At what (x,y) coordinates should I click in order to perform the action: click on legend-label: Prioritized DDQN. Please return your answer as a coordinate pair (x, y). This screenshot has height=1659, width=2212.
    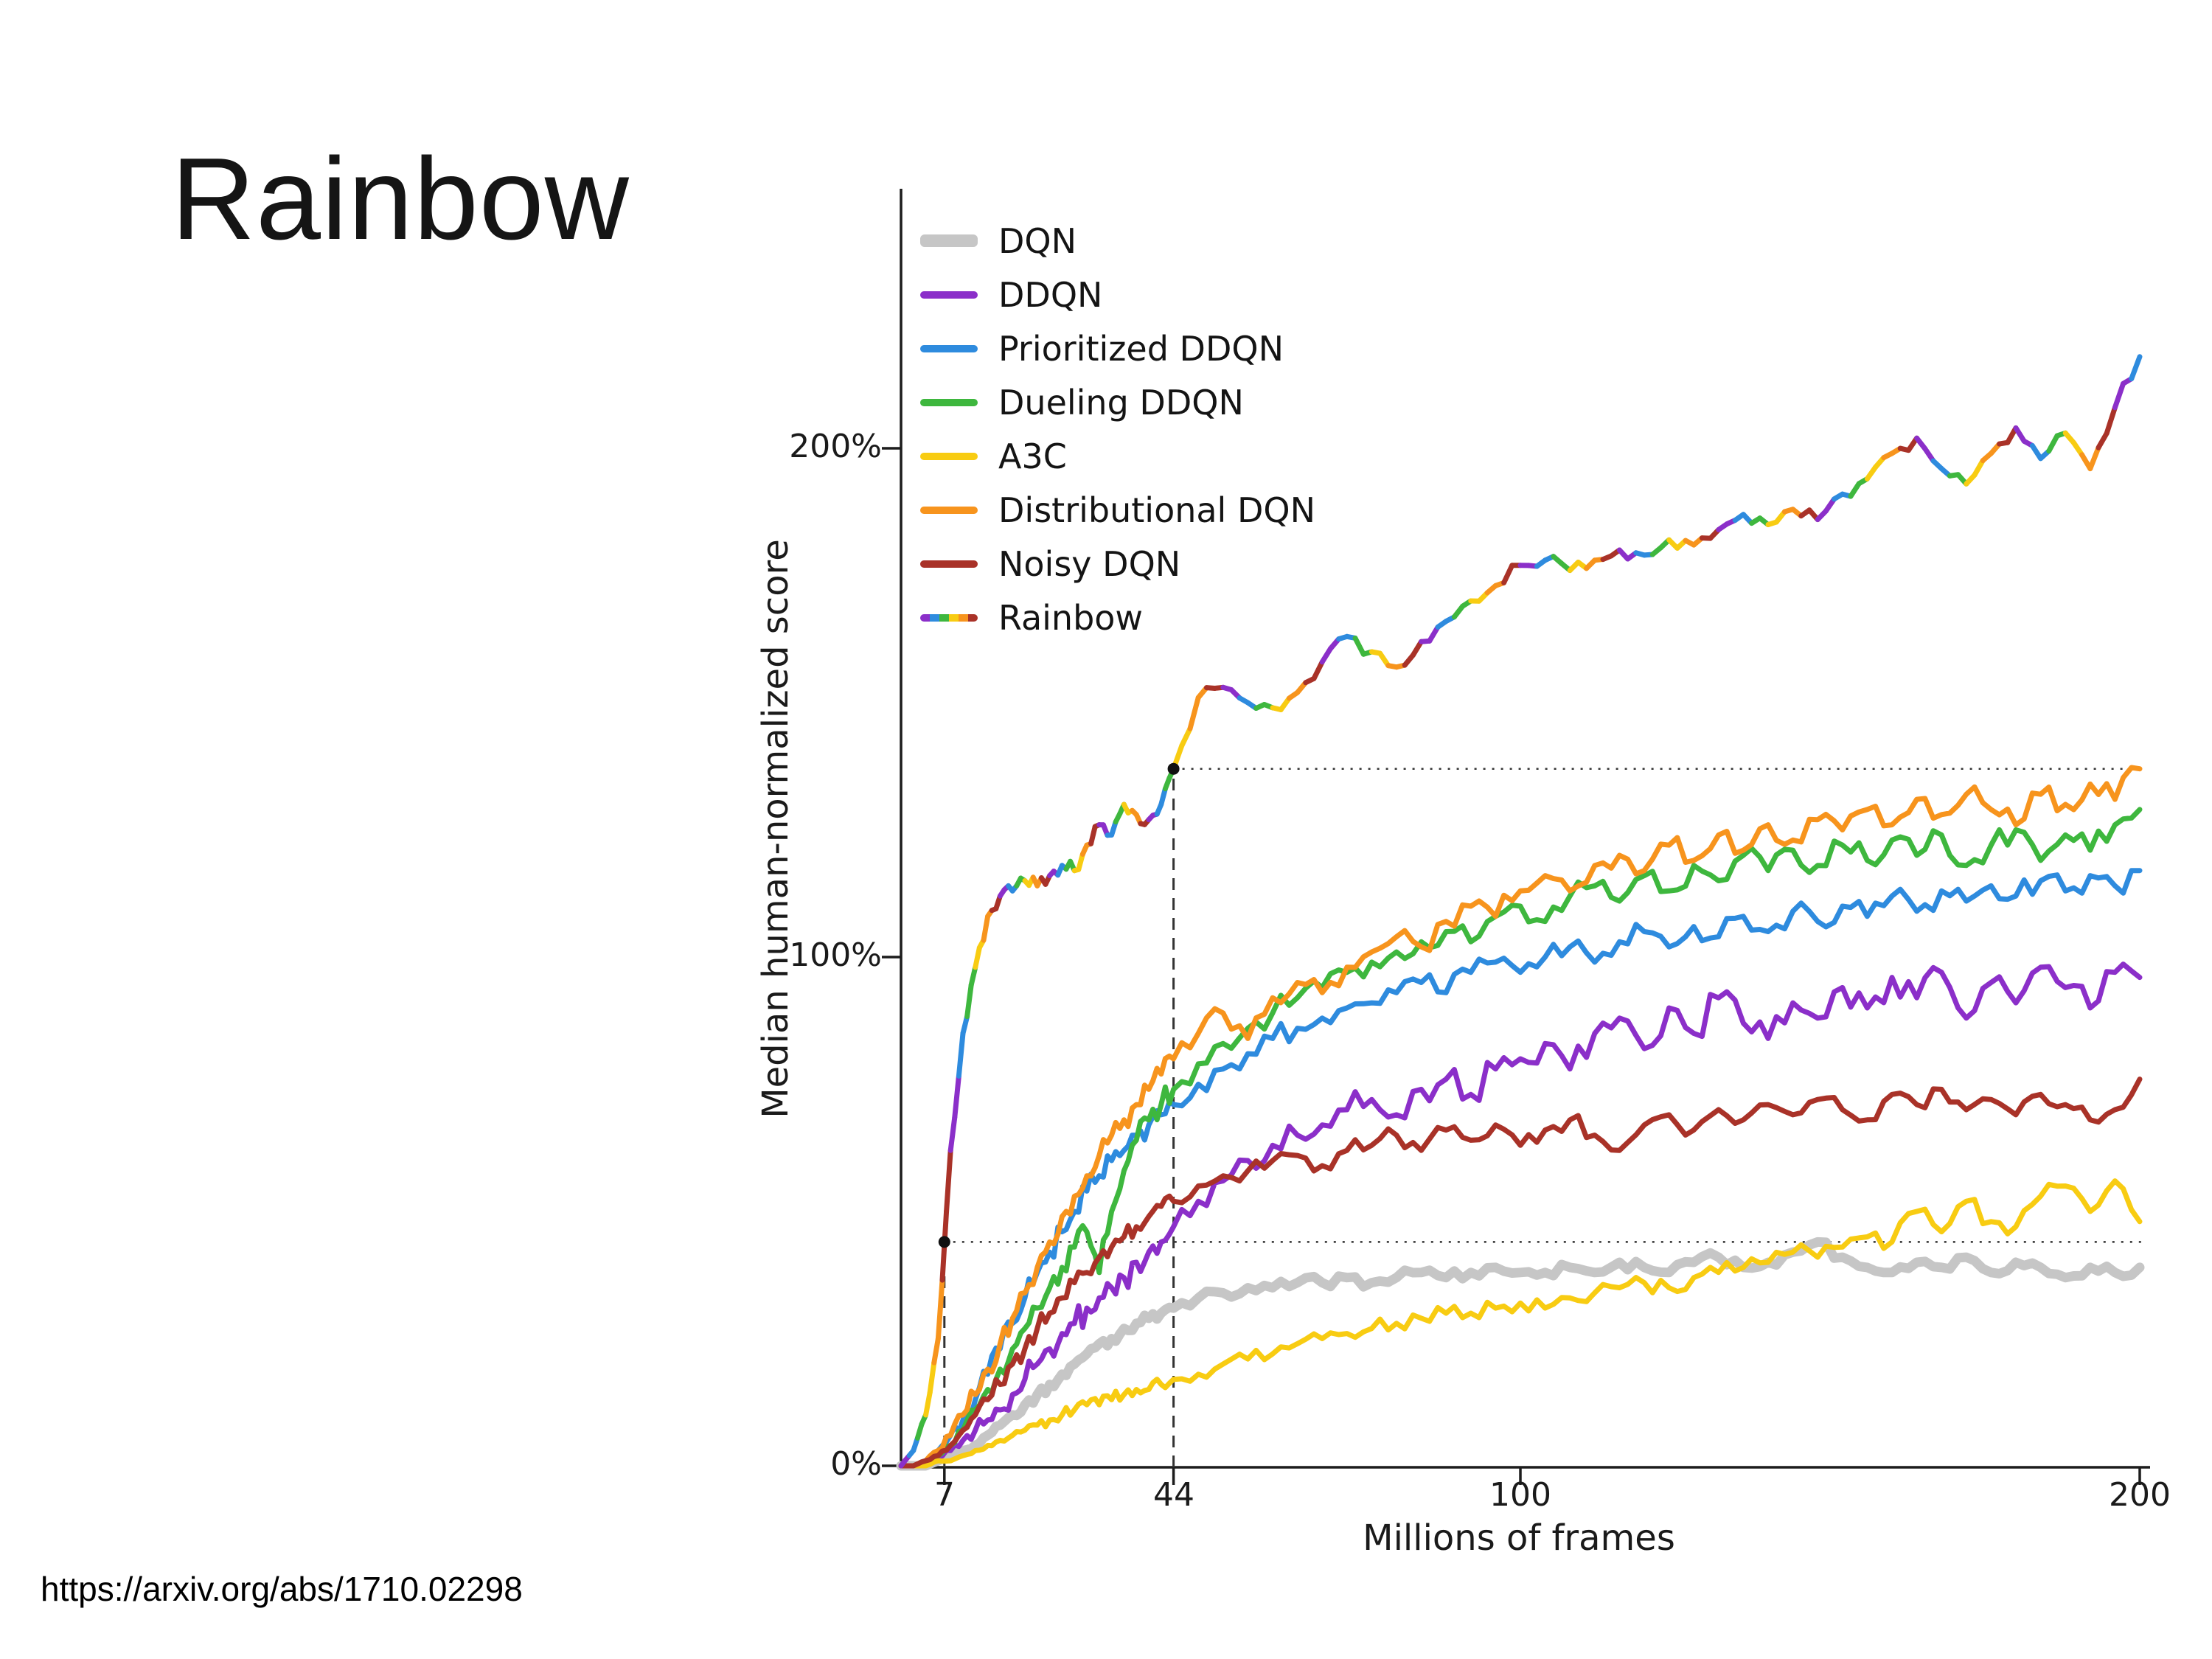
    Looking at the image, I should click on (1141, 348).